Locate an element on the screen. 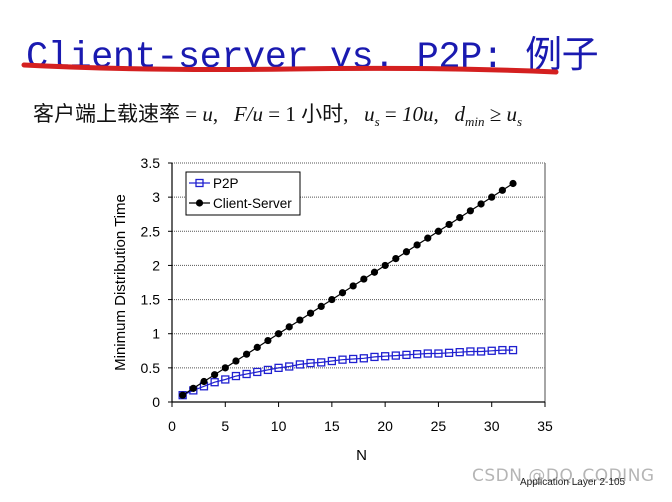 The image size is (672, 502). y-tick-label: 0 is located at coordinates (156, 402).